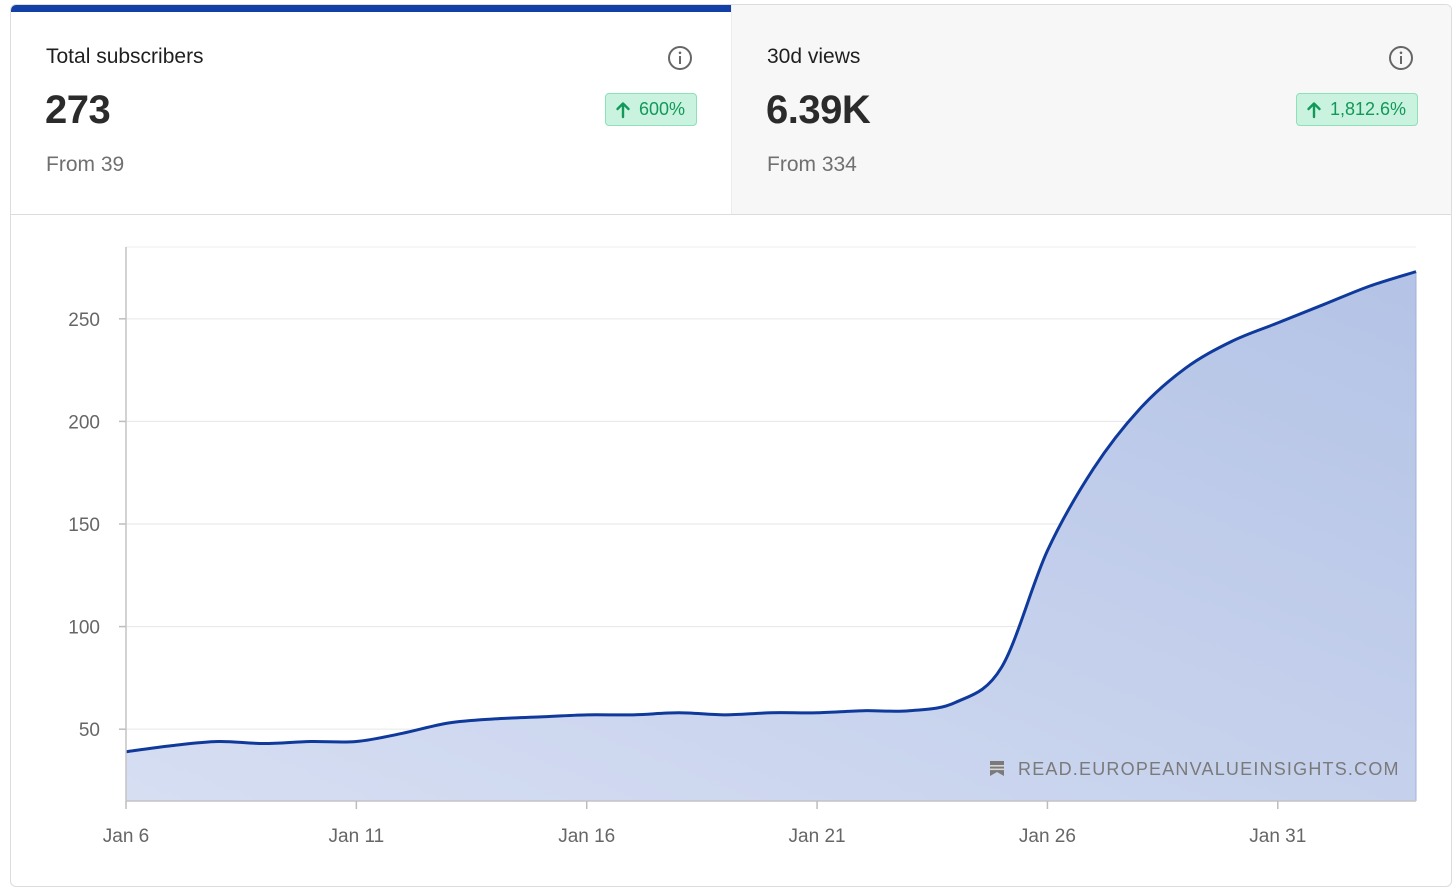  What do you see at coordinates (1209, 769) in the screenshot?
I see `watermark-text: READ.EUROPEANVALUEINSIGHTS.COM` at bounding box center [1209, 769].